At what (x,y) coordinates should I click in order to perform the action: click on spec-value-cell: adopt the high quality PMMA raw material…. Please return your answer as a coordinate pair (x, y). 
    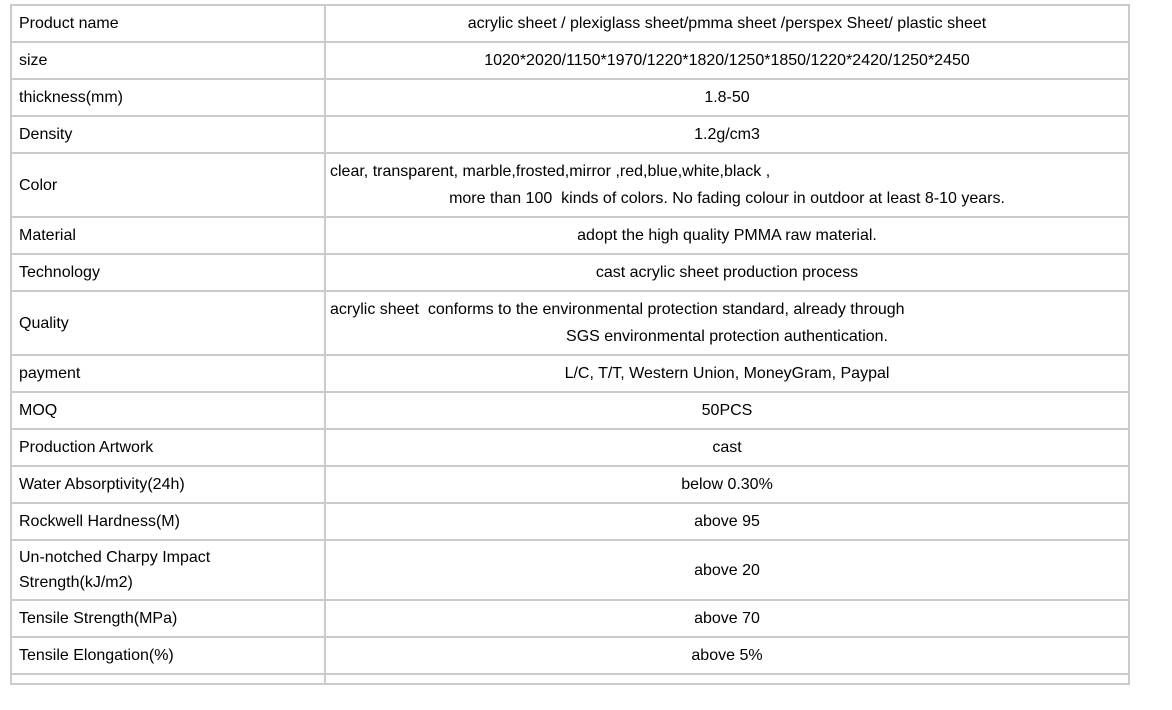
    Looking at the image, I should click on (727, 235).